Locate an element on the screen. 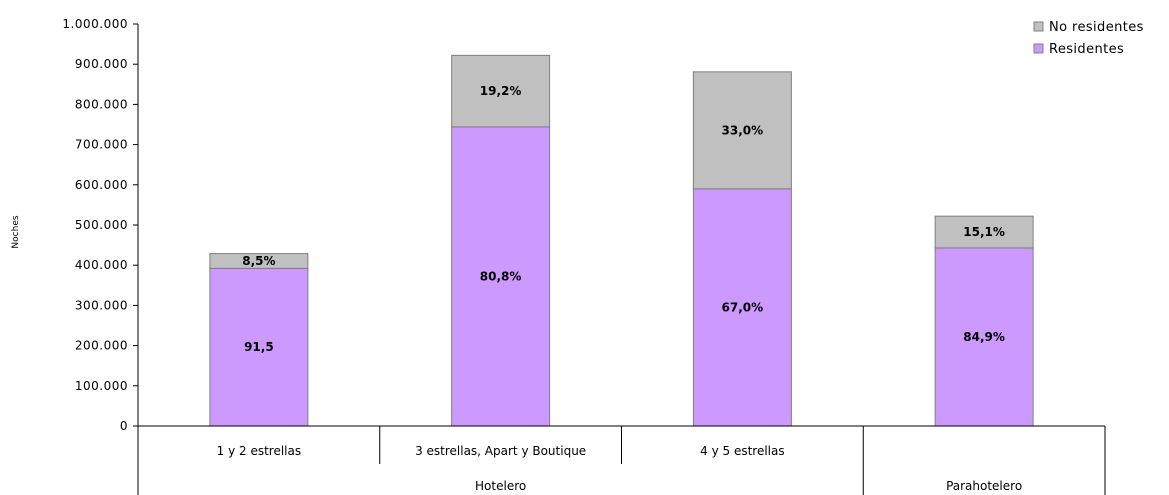  y-tick-label: 200.000 is located at coordinates (101, 346).